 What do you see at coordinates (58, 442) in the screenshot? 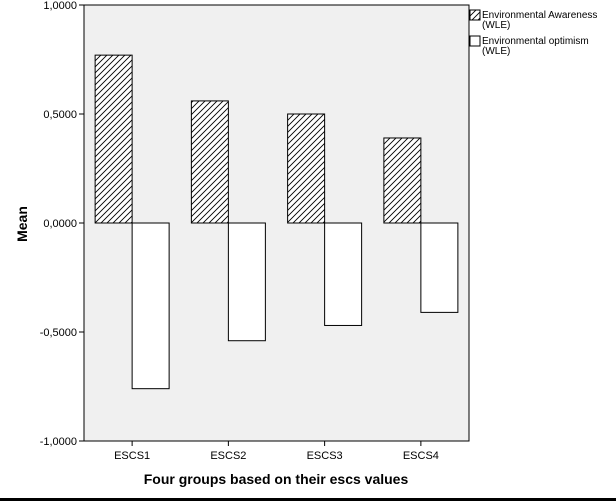
I see `y-tick-label: -1,0000` at bounding box center [58, 442].